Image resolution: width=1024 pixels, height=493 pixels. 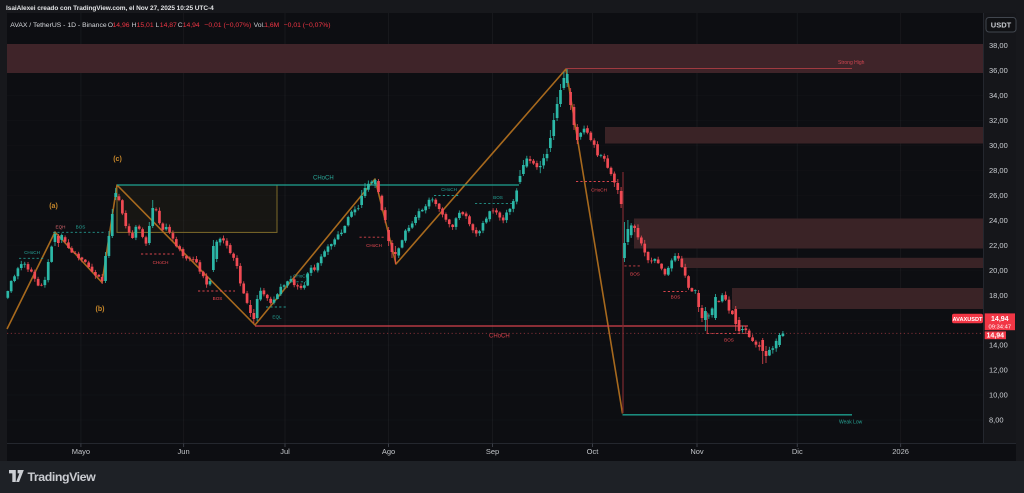 What do you see at coordinates (1001, 25) in the screenshot?
I see `svg-text: USDT` at bounding box center [1001, 25].